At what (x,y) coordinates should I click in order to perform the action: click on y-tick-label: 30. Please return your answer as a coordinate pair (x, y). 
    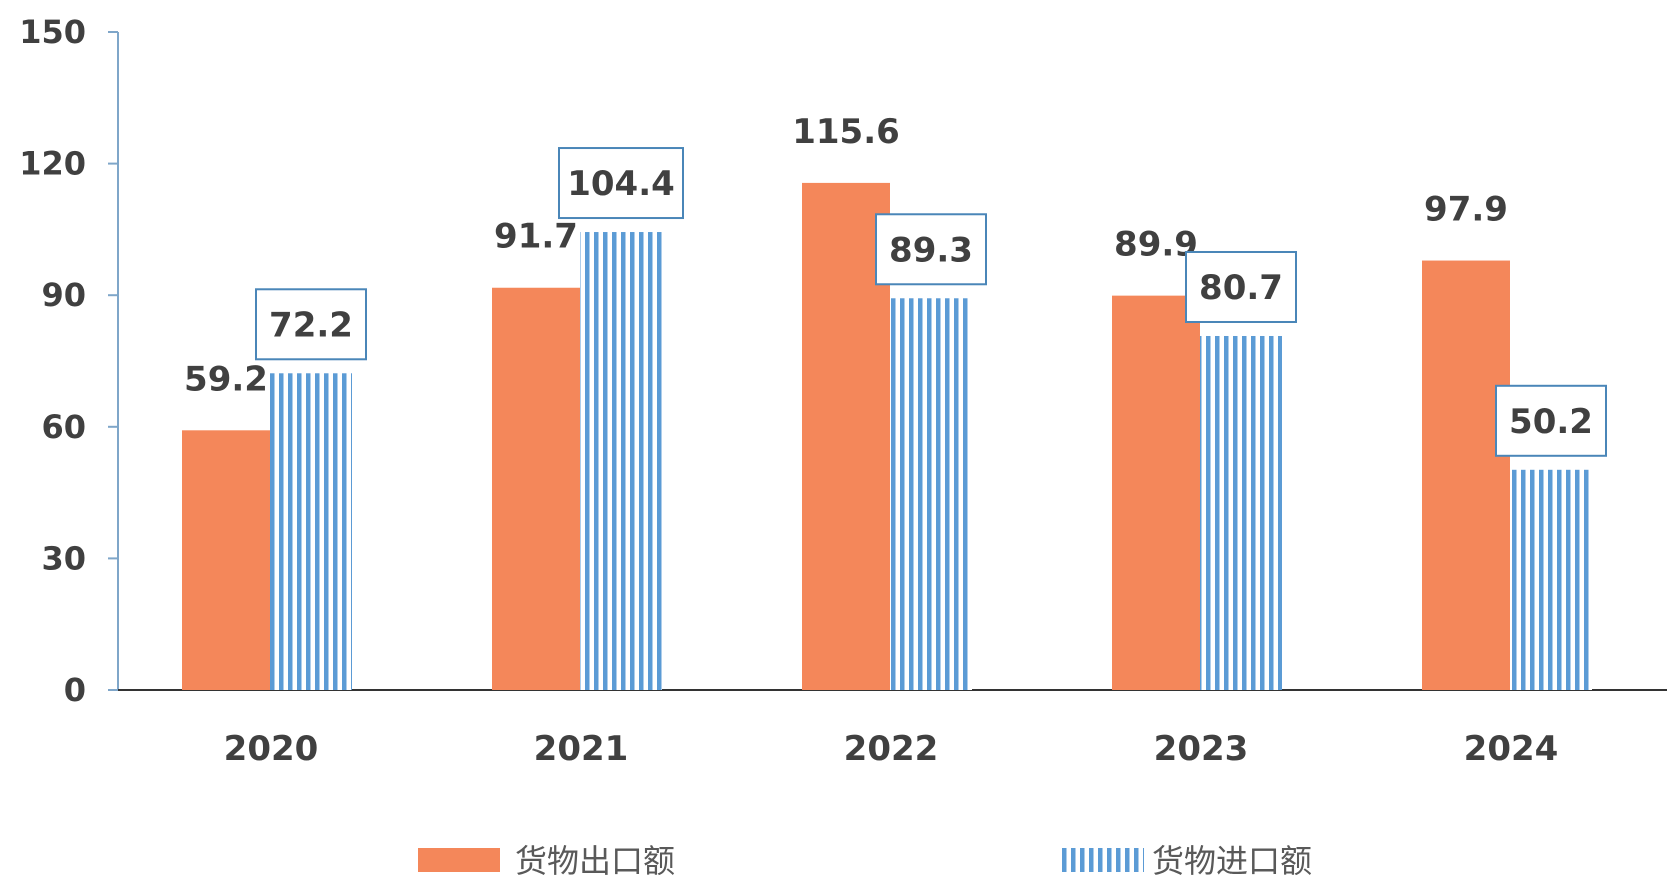
    Looking at the image, I should click on (63, 558).